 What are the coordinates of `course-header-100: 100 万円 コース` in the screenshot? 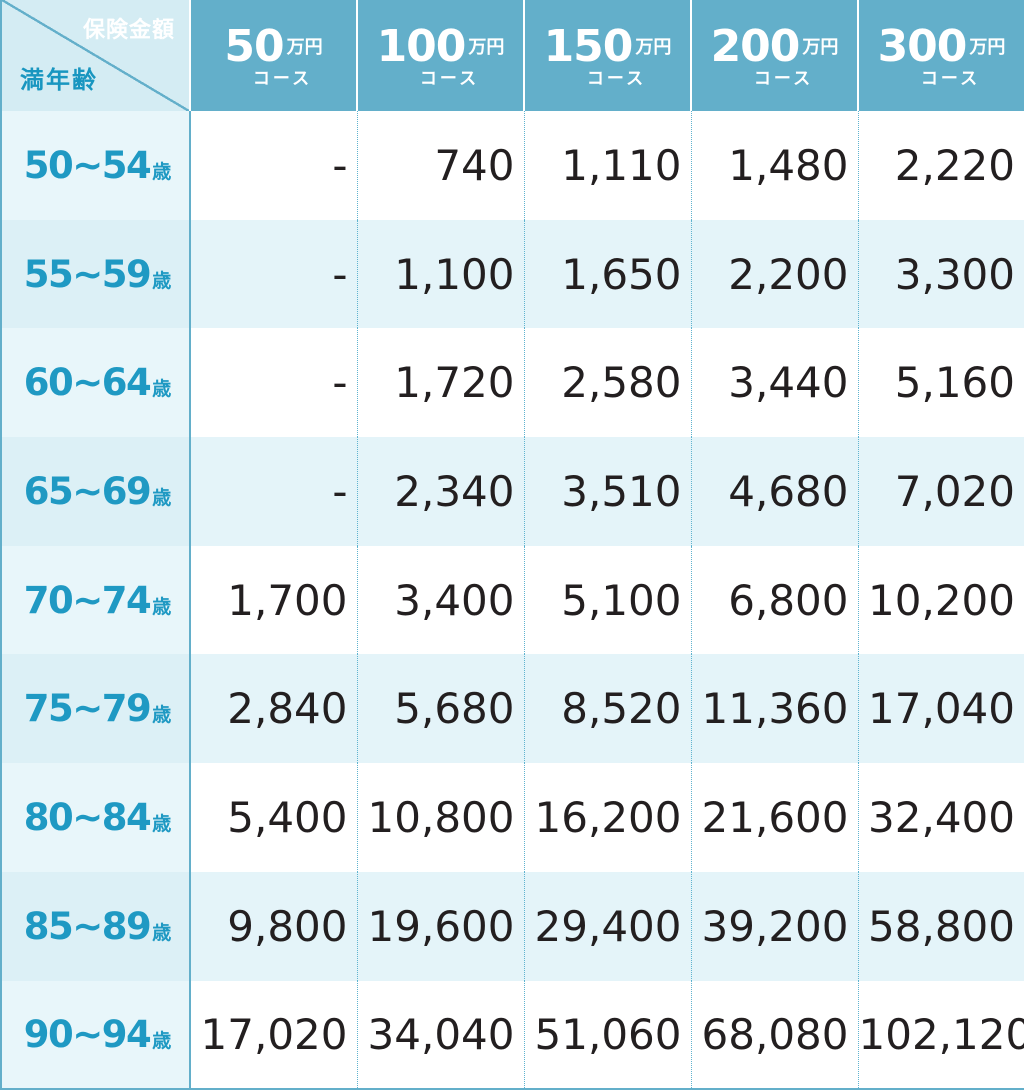 It's located at (440, 55).